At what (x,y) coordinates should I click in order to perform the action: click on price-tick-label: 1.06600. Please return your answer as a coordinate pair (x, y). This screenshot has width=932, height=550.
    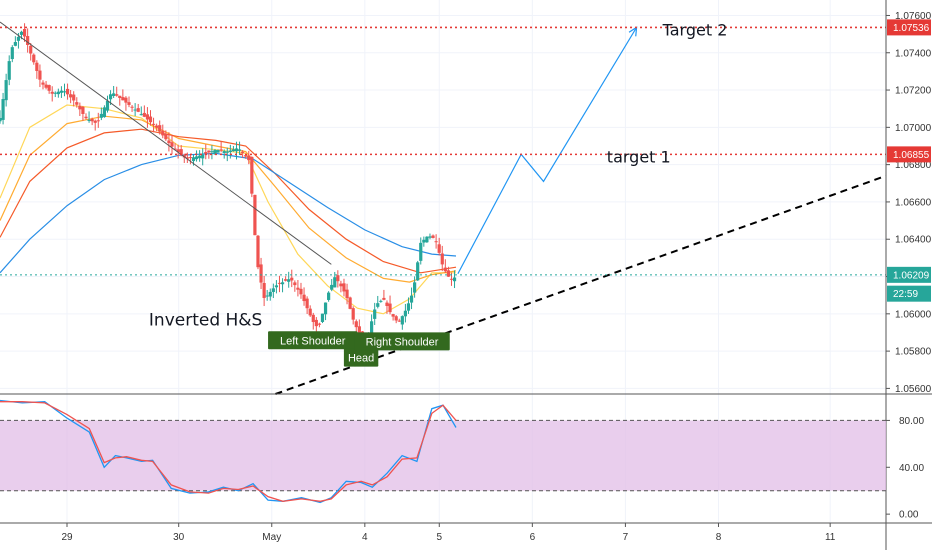
    Looking at the image, I should click on (913, 202).